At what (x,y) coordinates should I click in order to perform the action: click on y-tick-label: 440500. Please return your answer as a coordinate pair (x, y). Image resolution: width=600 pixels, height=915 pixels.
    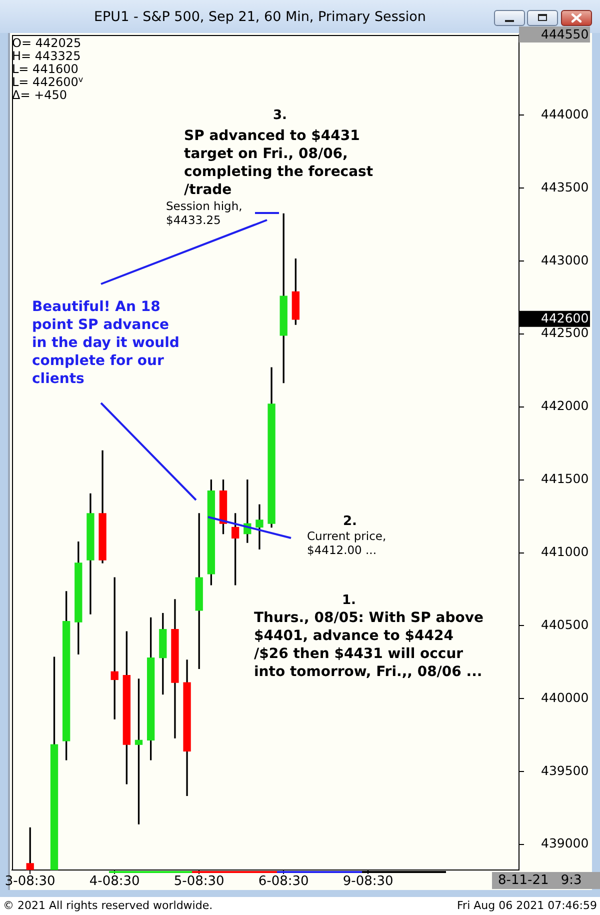
    Looking at the image, I should click on (565, 624).